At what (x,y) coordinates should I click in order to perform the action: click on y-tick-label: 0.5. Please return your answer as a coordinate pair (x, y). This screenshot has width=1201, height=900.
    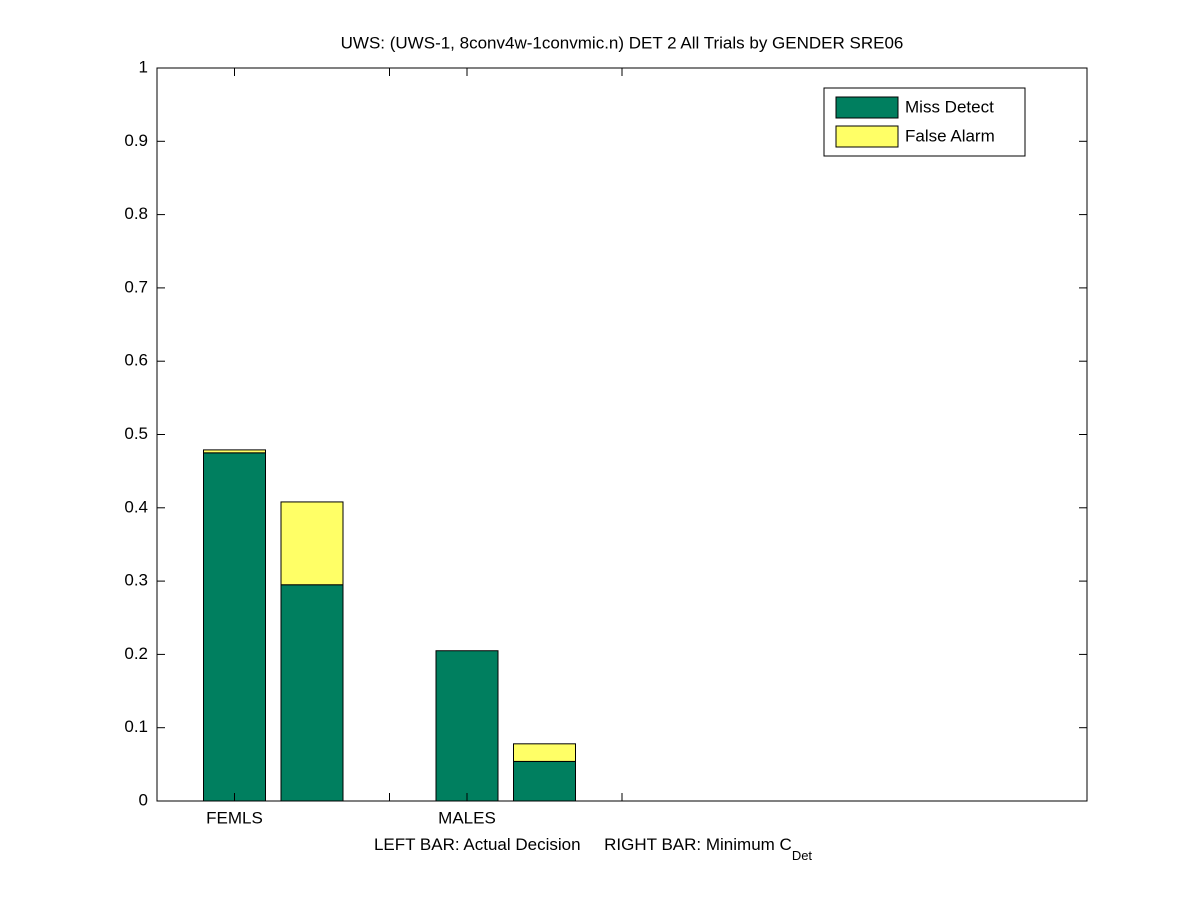
    Looking at the image, I should click on (136, 433).